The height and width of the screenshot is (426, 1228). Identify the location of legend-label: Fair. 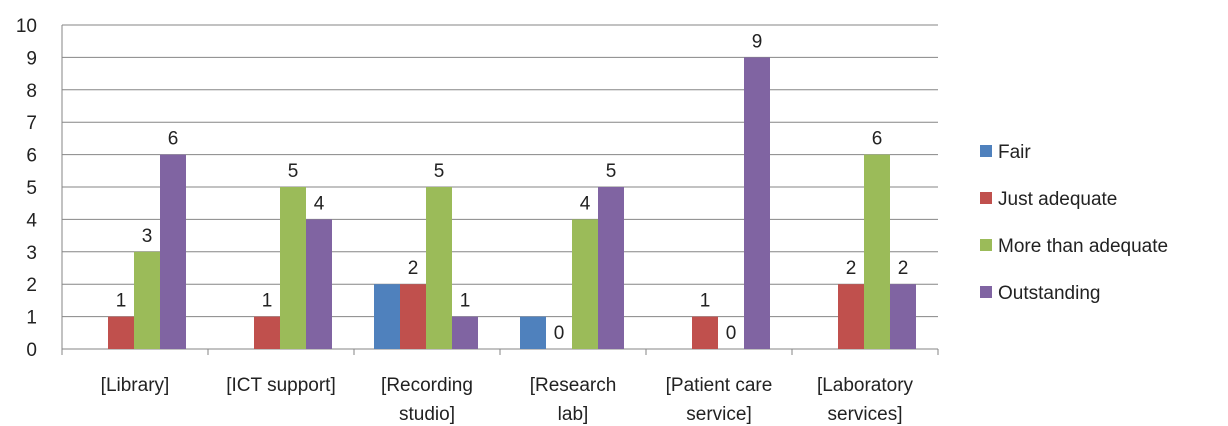
(1014, 152).